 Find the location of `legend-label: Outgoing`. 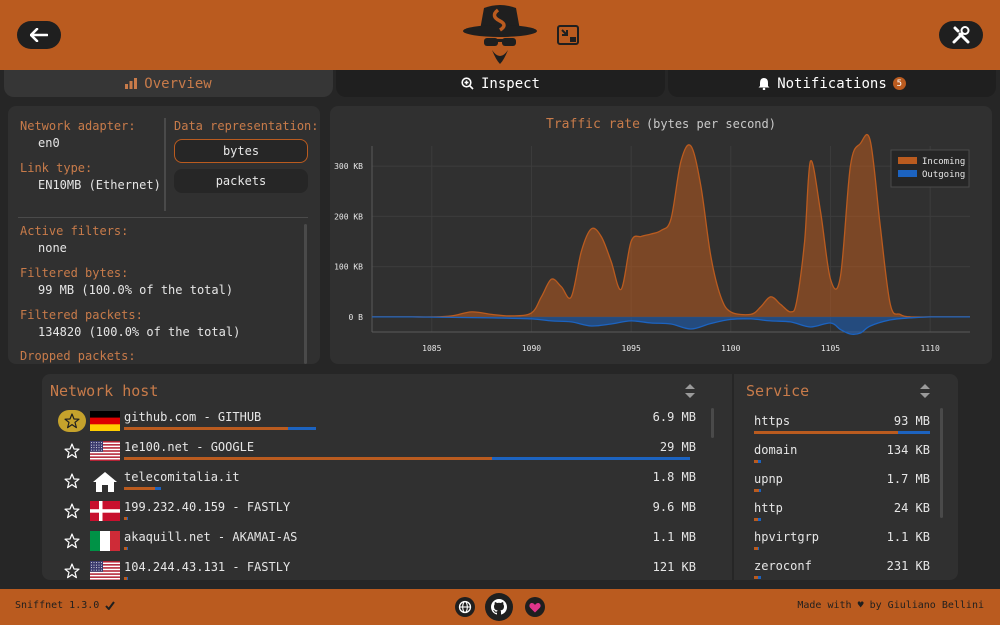

legend-label: Outgoing is located at coordinates (943, 175).